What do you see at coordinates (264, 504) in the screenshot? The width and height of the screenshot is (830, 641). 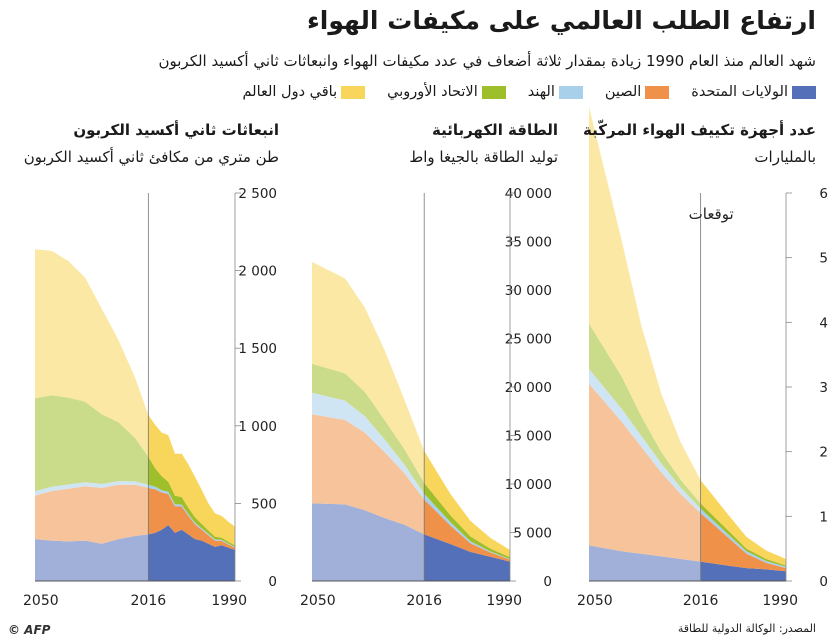 I see `co2-ytick-label-1: 500` at bounding box center [264, 504].